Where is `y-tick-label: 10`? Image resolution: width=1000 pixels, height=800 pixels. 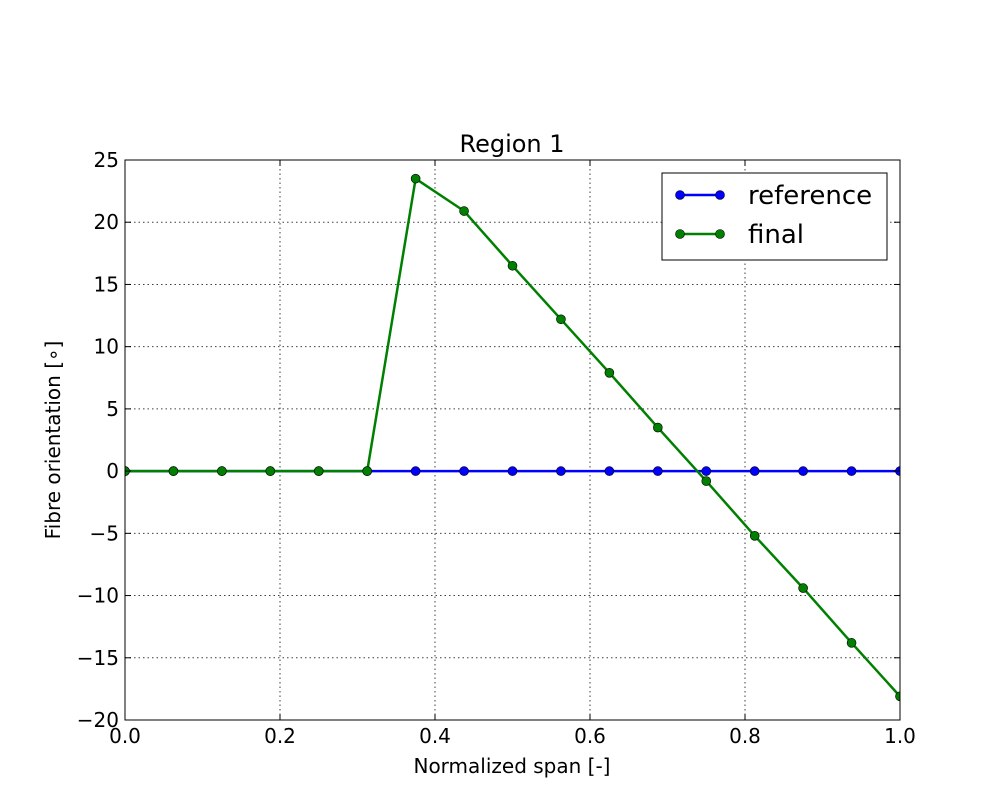
y-tick-label: 10 is located at coordinates (106, 347).